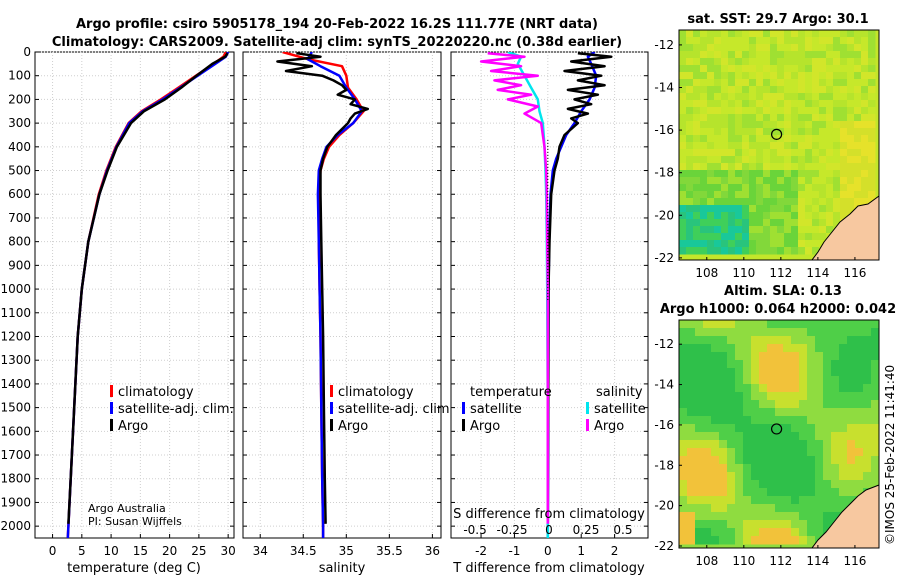 The image size is (900, 580). What do you see at coordinates (549, 530) in the screenshot?
I see `secondary-x-tick-label: 0` at bounding box center [549, 530].